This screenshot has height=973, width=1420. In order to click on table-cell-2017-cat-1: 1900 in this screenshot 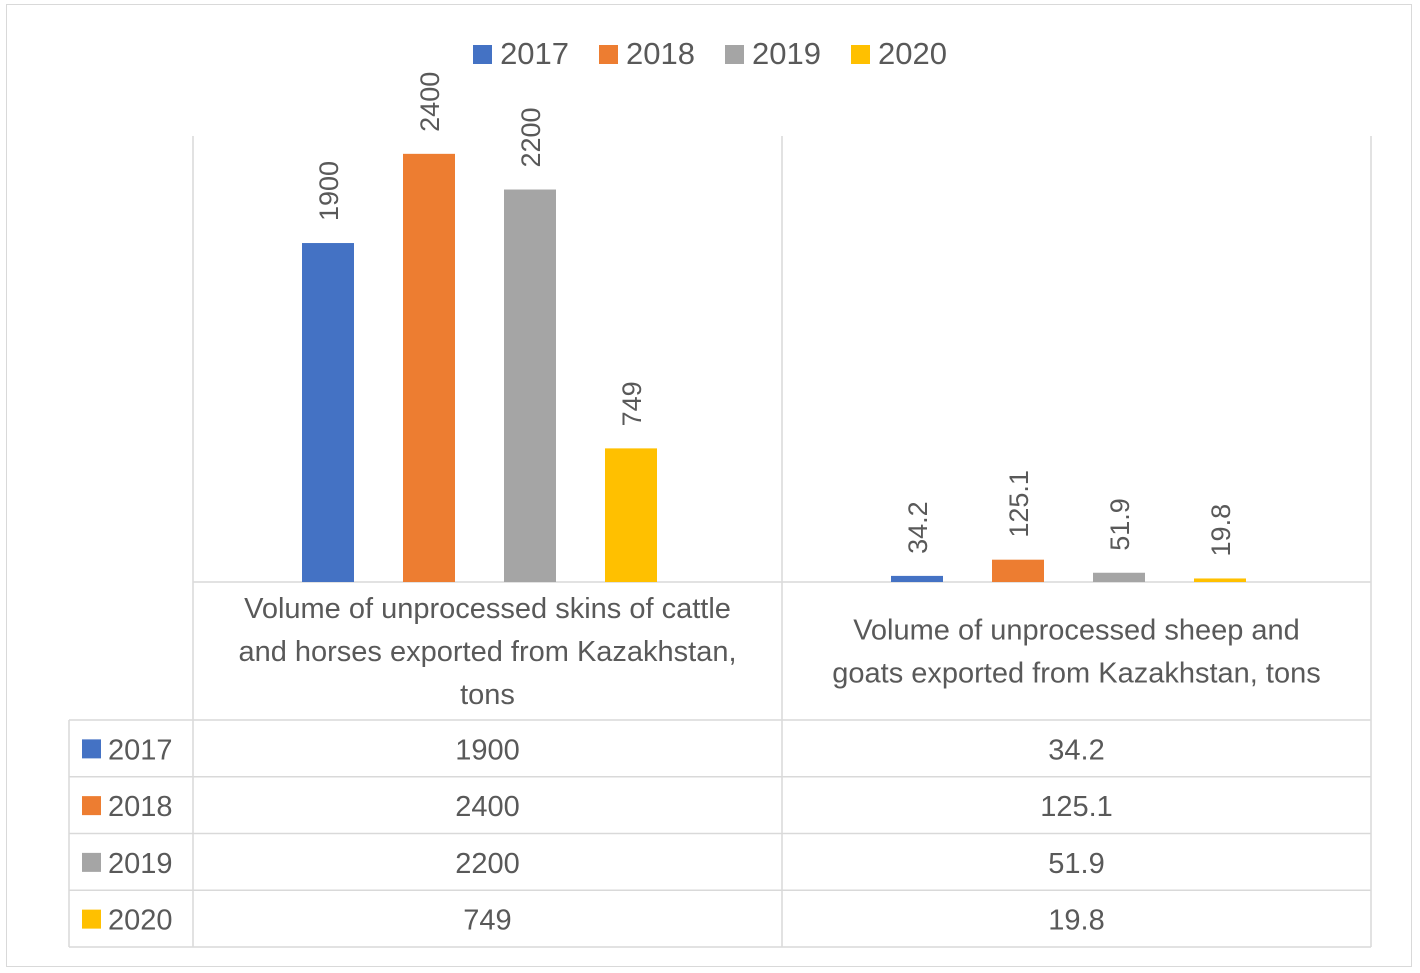, I will do `click(487, 750)`.